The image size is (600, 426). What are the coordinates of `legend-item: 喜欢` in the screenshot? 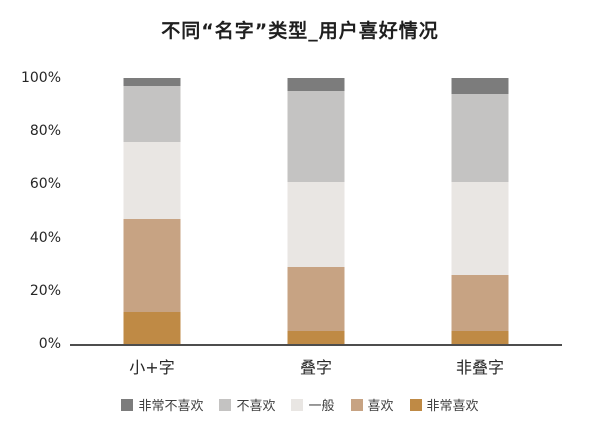 It's located at (372, 404).